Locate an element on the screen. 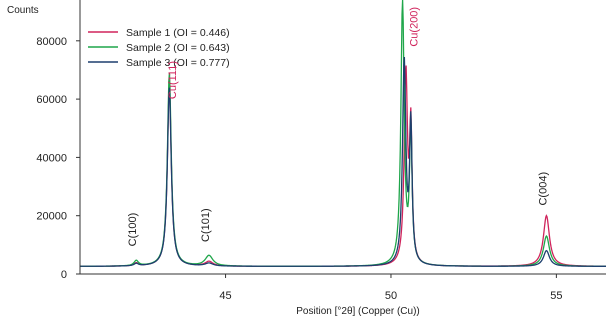 The width and height of the screenshot is (606, 322). peak-label: C(100) is located at coordinates (133, 230).